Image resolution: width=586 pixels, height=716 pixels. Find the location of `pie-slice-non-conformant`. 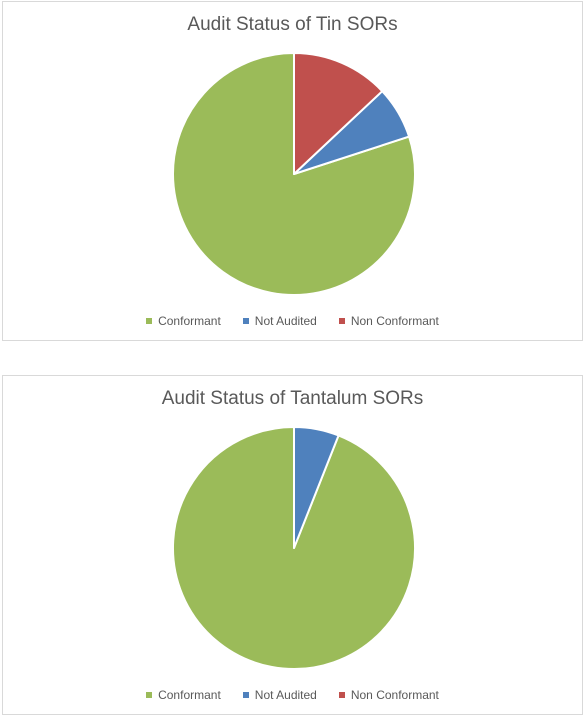

pie-slice-non-conformant is located at coordinates (338, 113).